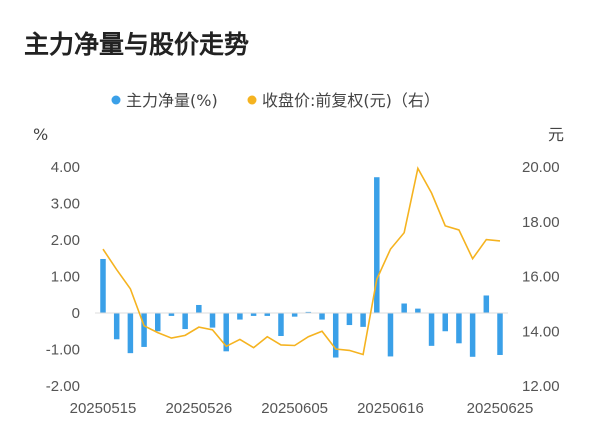 This screenshot has width=600, height=446. I want to click on left-axis-ticks: -2.00 -1.00 0 1.00 2.00 3.00 4.00, so click(63, 277).